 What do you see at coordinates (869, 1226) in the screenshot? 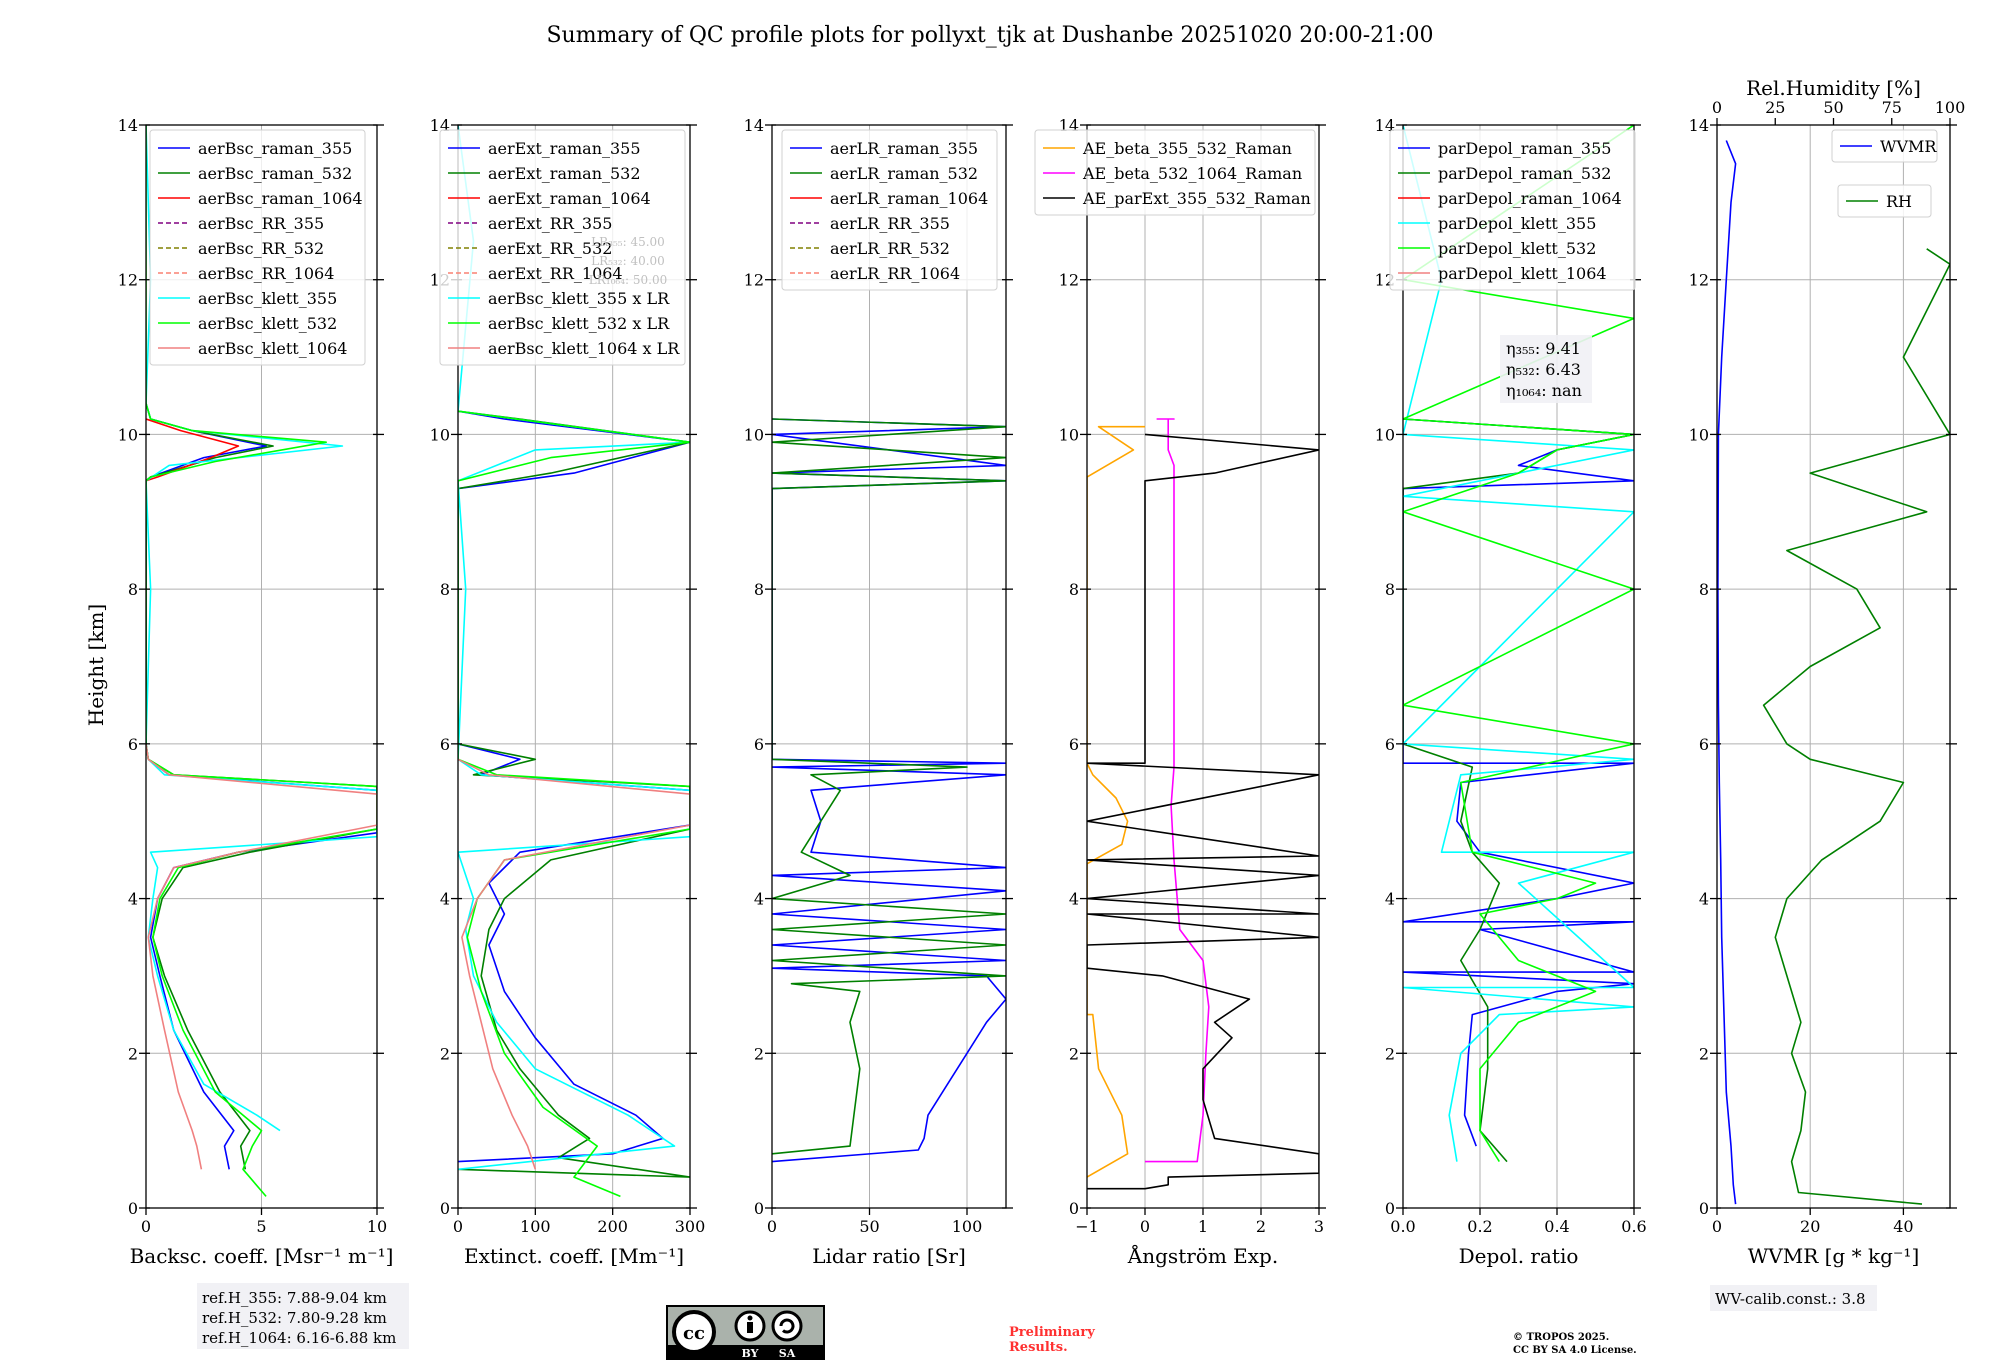
I see `x-tick-label: 50` at bounding box center [869, 1226].